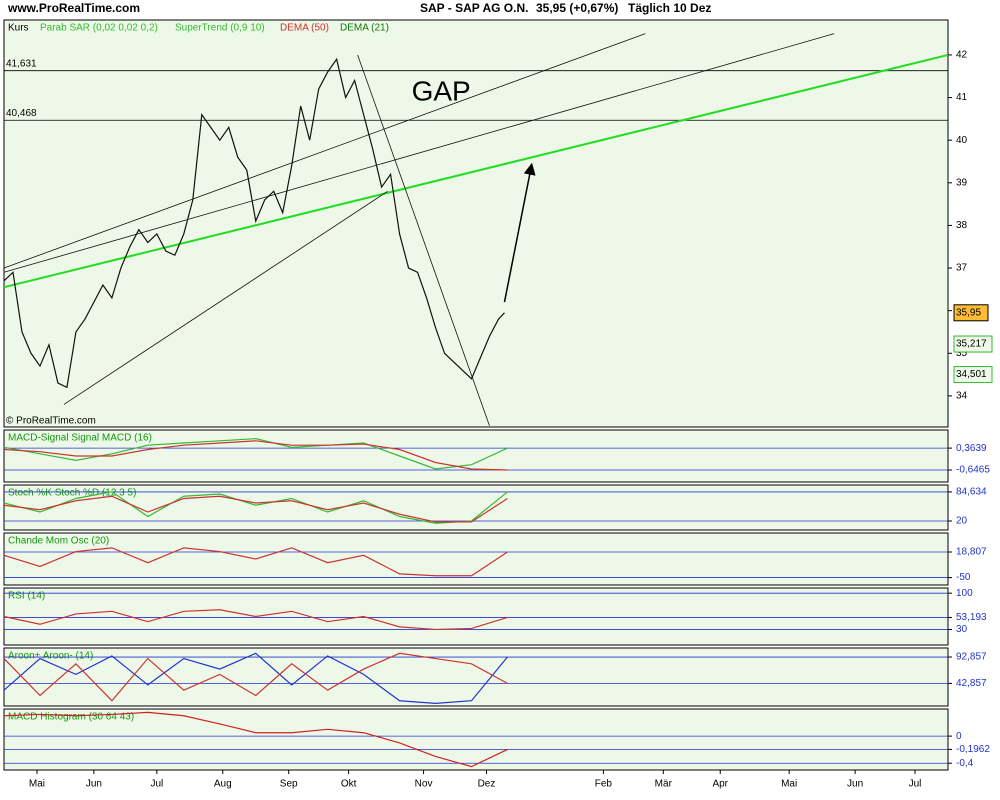 The height and width of the screenshot is (800, 1000). I want to click on last-price-label: 35,95, so click(968, 312).